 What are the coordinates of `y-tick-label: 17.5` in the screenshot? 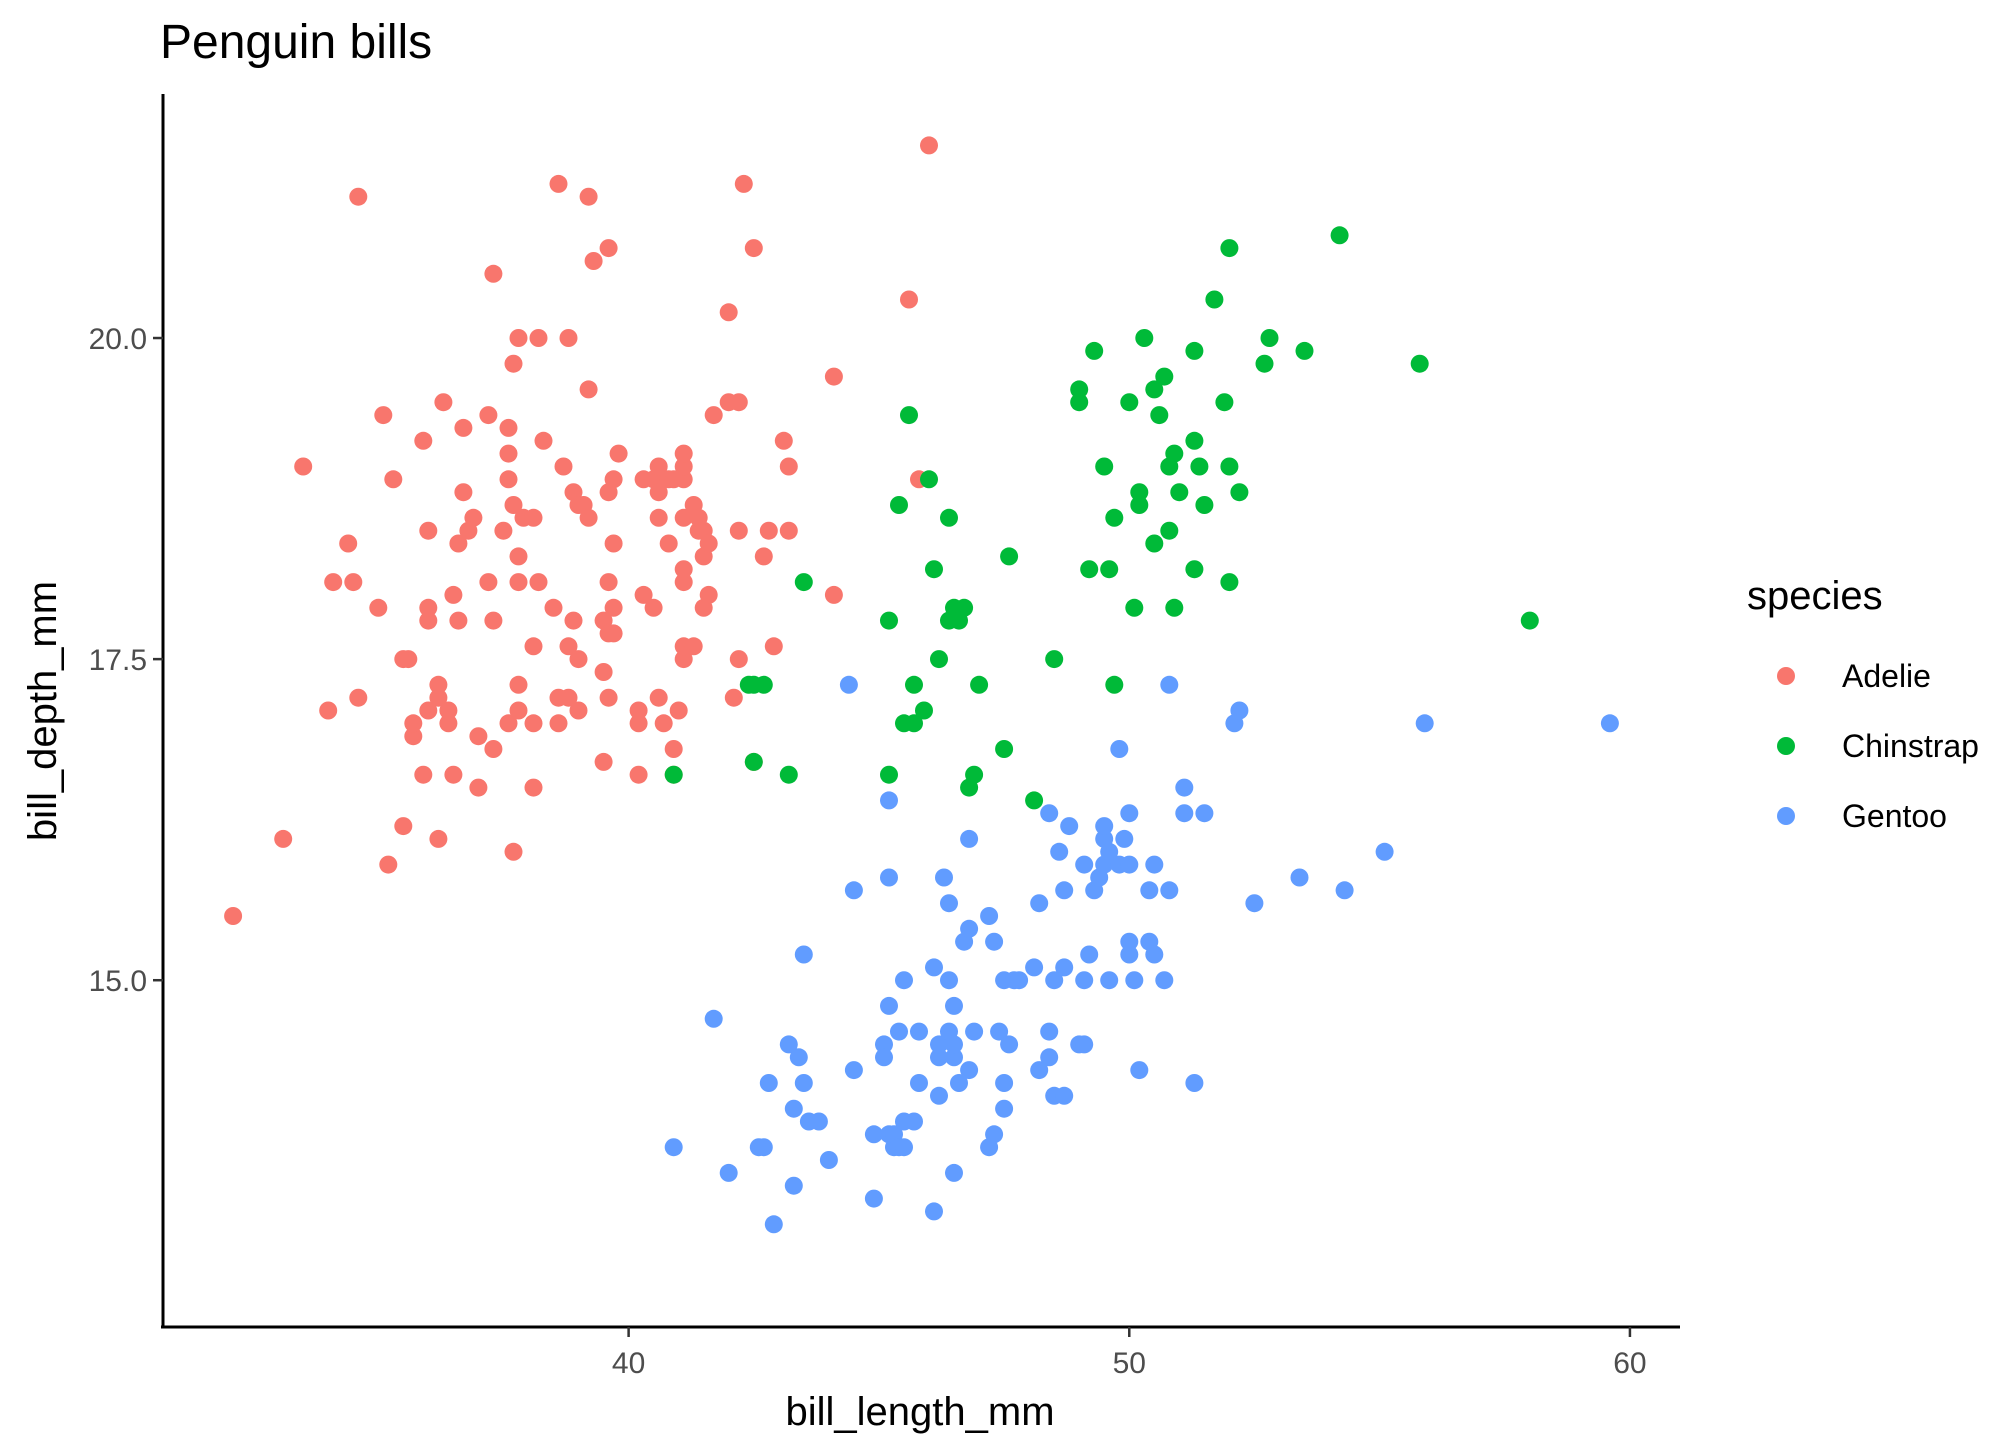 It's located at (118, 660).